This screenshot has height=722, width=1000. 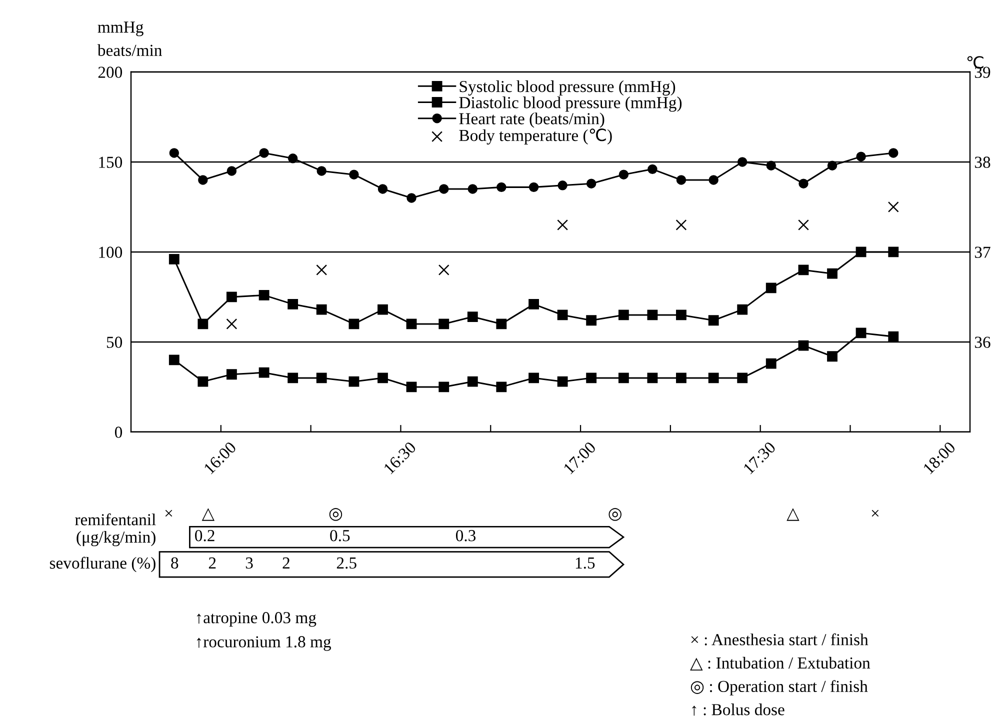 What do you see at coordinates (256, 619) in the screenshot?
I see `text: ↑atropine 0.03 mg` at bounding box center [256, 619].